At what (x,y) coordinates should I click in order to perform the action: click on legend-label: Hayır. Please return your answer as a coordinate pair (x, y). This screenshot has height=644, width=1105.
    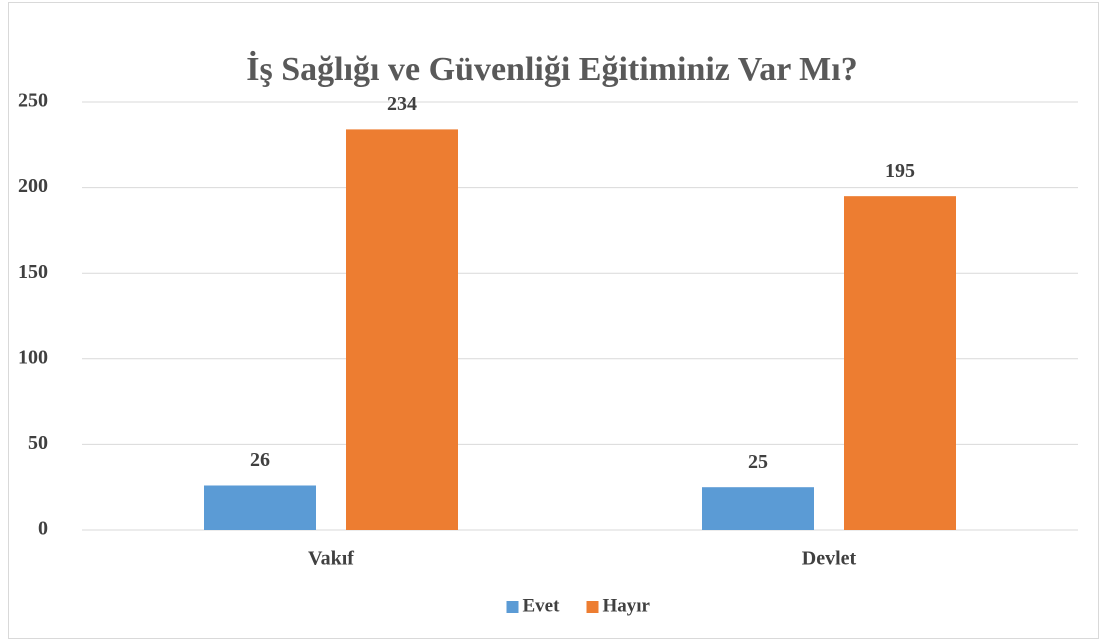
    Looking at the image, I should click on (627, 605).